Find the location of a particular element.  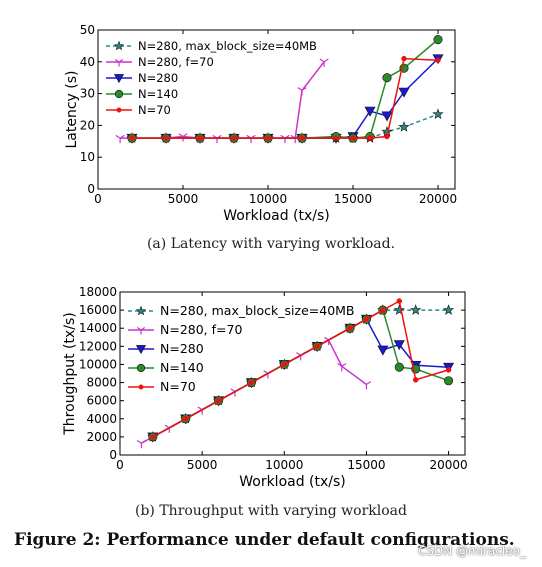

latency-ytick-label-1: 10 is located at coordinates (87, 157).